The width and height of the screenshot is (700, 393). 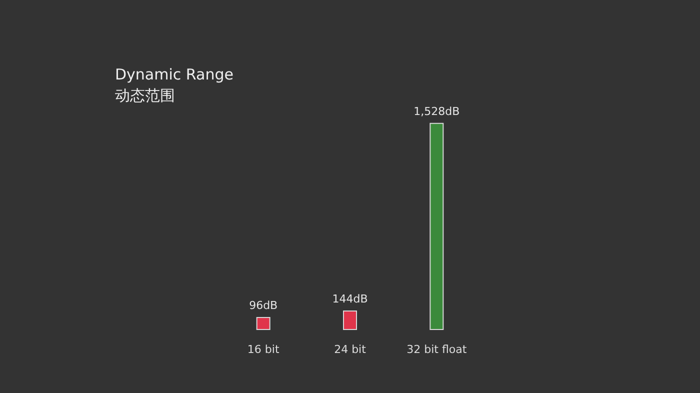 What do you see at coordinates (145, 95) in the screenshot?
I see `chart-subtitle: 动态范围` at bounding box center [145, 95].